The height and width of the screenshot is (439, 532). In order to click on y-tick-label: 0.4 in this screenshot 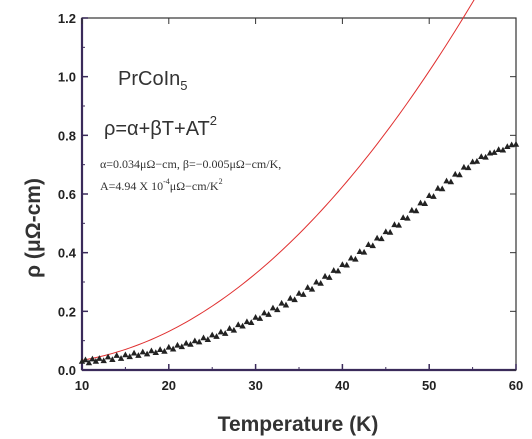, I will do `click(67, 253)`.